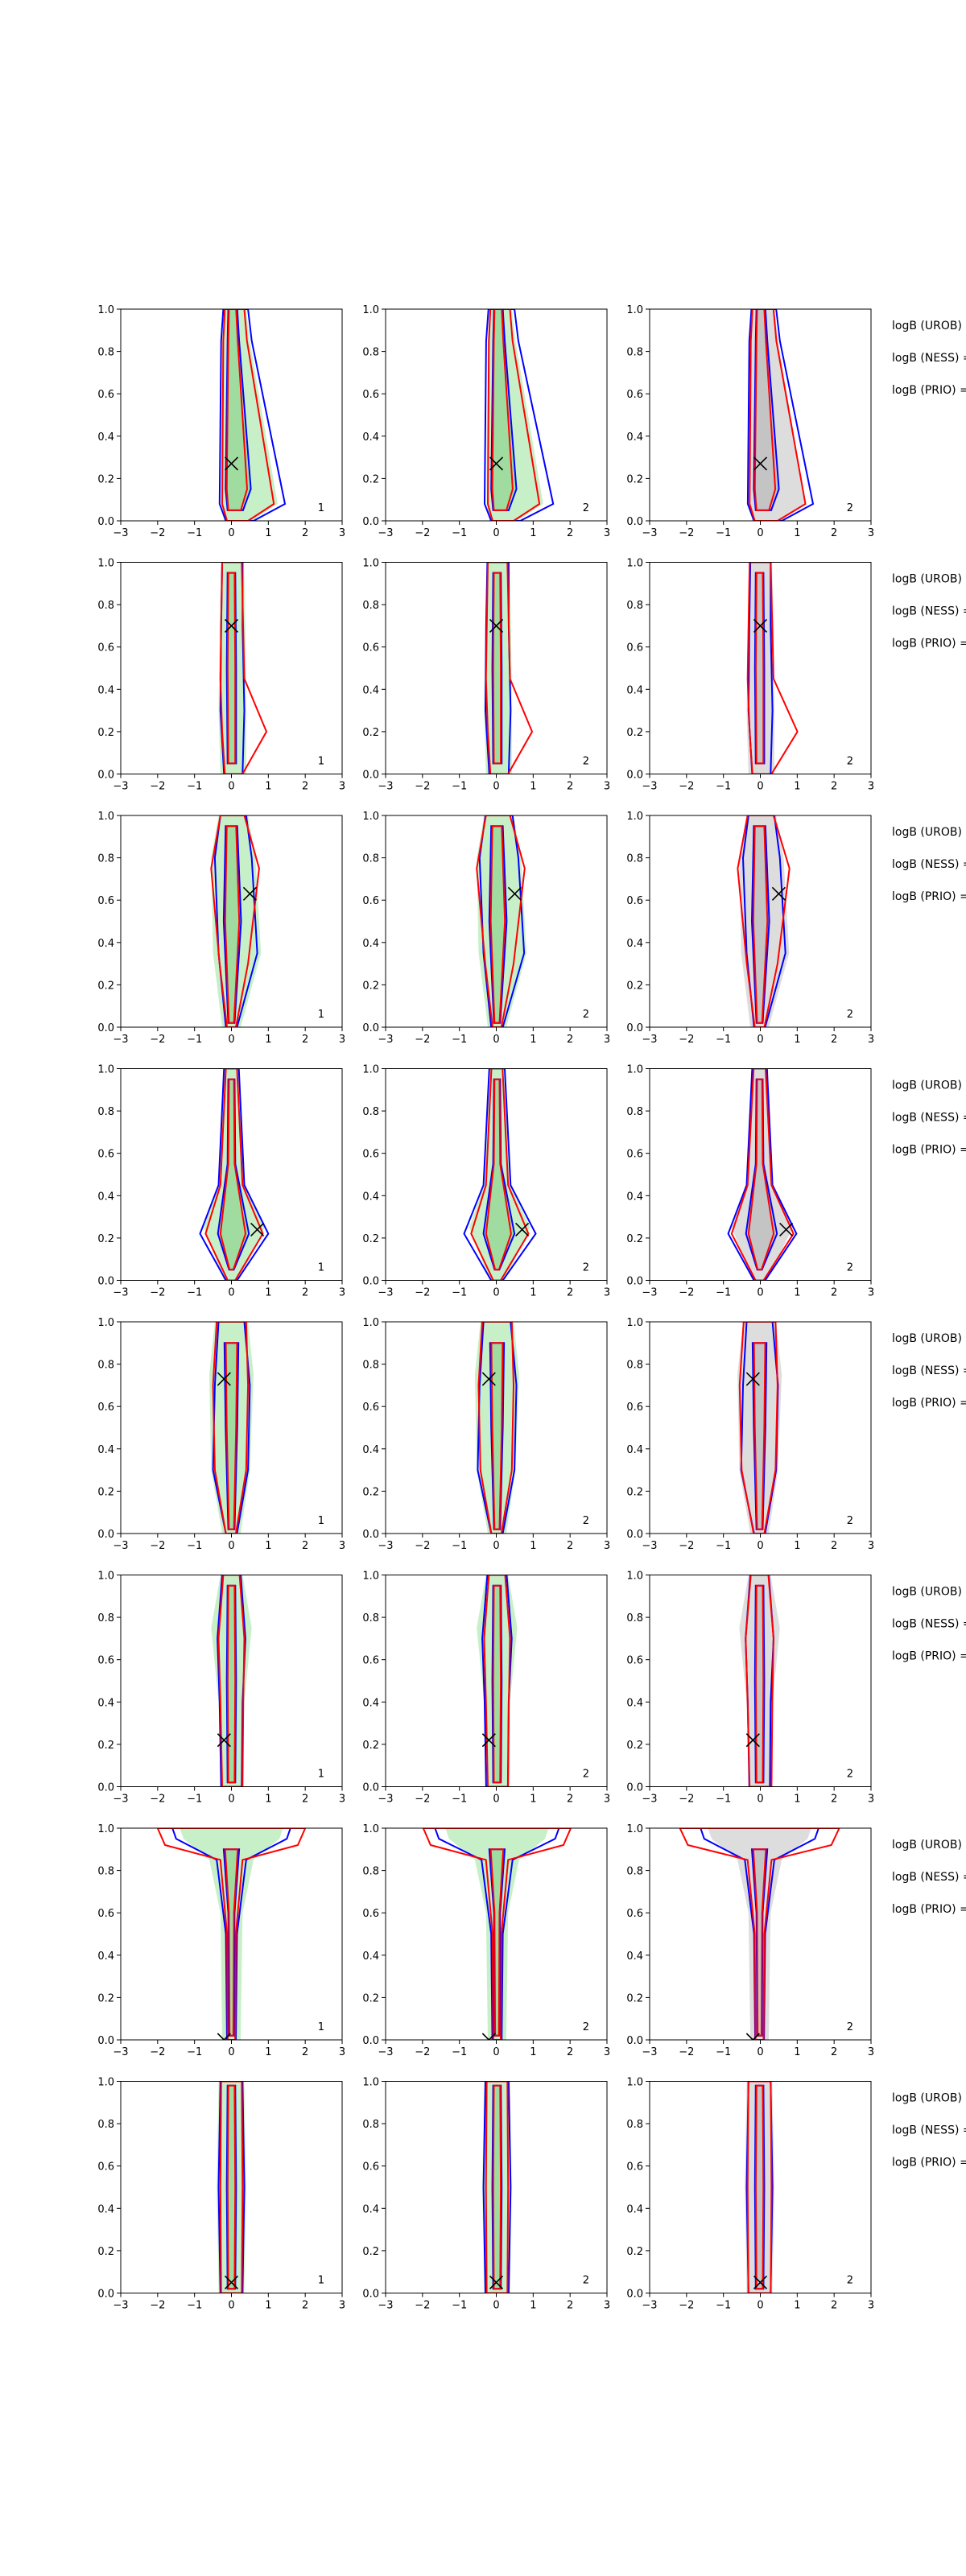  Describe the element at coordinates (750, 675) in the screenshot. I see `panel-r2-c3: −3 −2 −1 0 1 2 3 0.0 0.2 0.4 0.6 0.8 1.0 2` at that location.